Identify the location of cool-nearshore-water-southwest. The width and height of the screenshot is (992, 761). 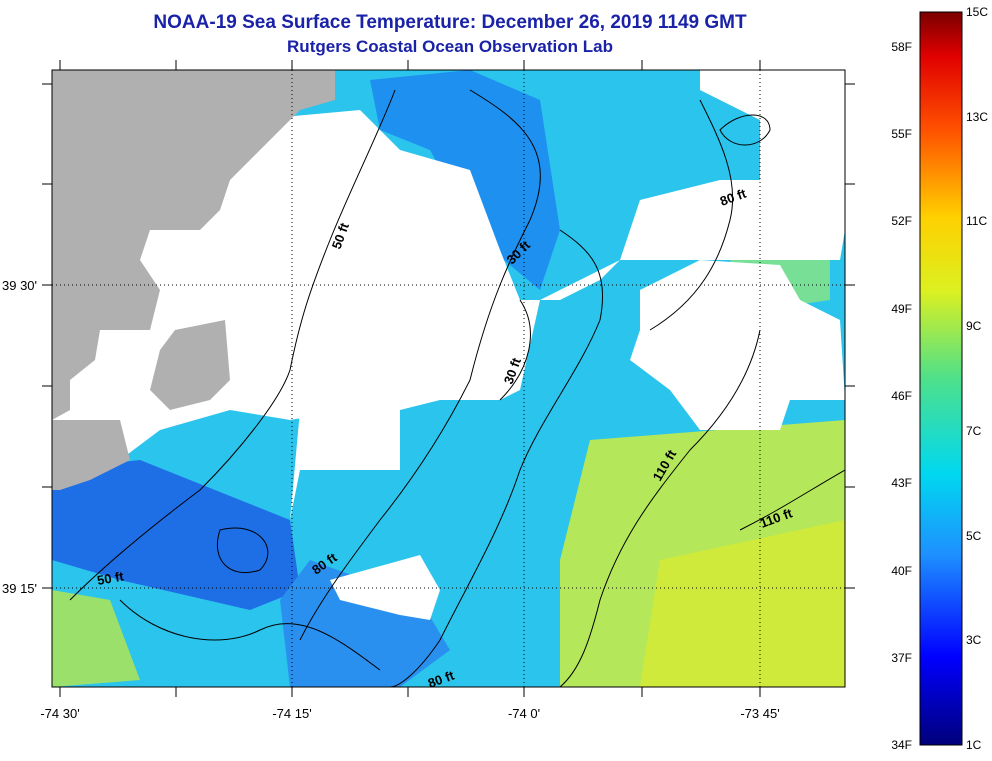
(176, 535).